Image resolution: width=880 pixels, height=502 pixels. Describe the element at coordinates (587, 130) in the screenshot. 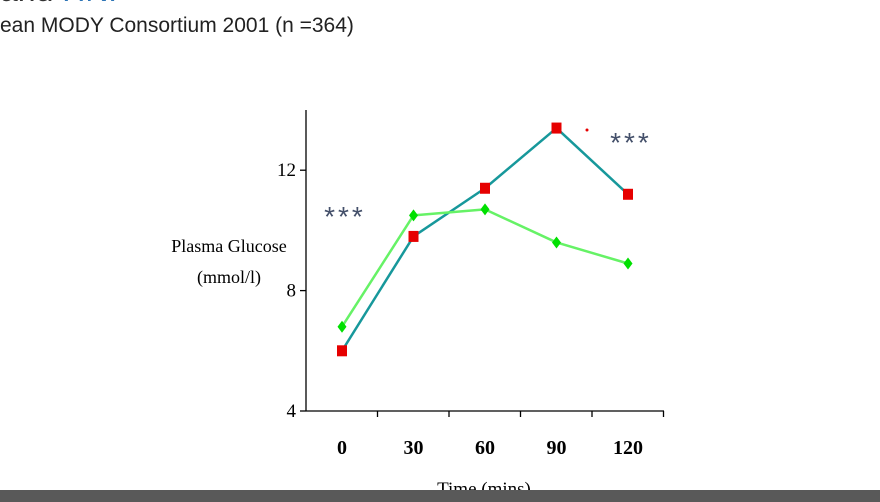

I see `red-dot-mark` at that location.